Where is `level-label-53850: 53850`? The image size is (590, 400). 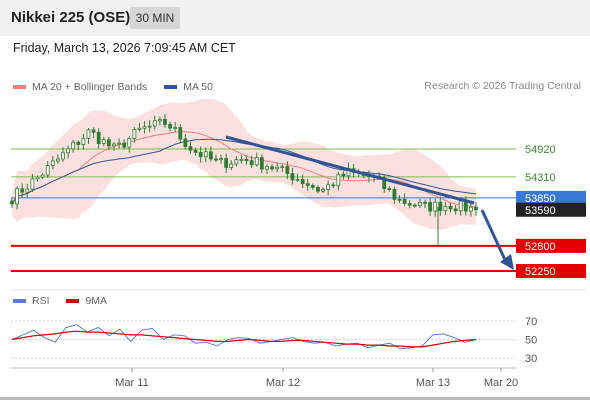 level-label-53850: 53850 is located at coordinates (540, 199).